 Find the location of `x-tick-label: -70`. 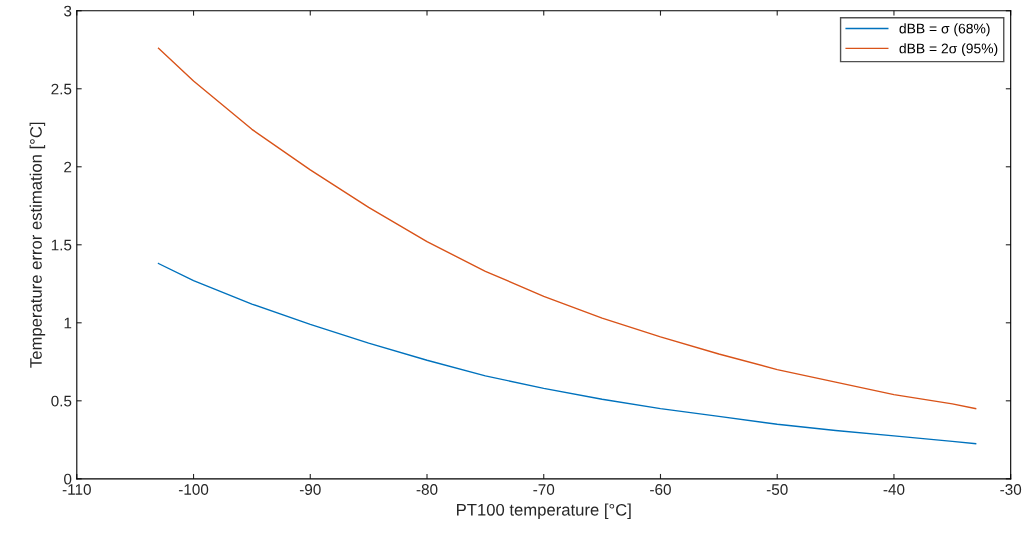

x-tick-label: -70 is located at coordinates (544, 489).